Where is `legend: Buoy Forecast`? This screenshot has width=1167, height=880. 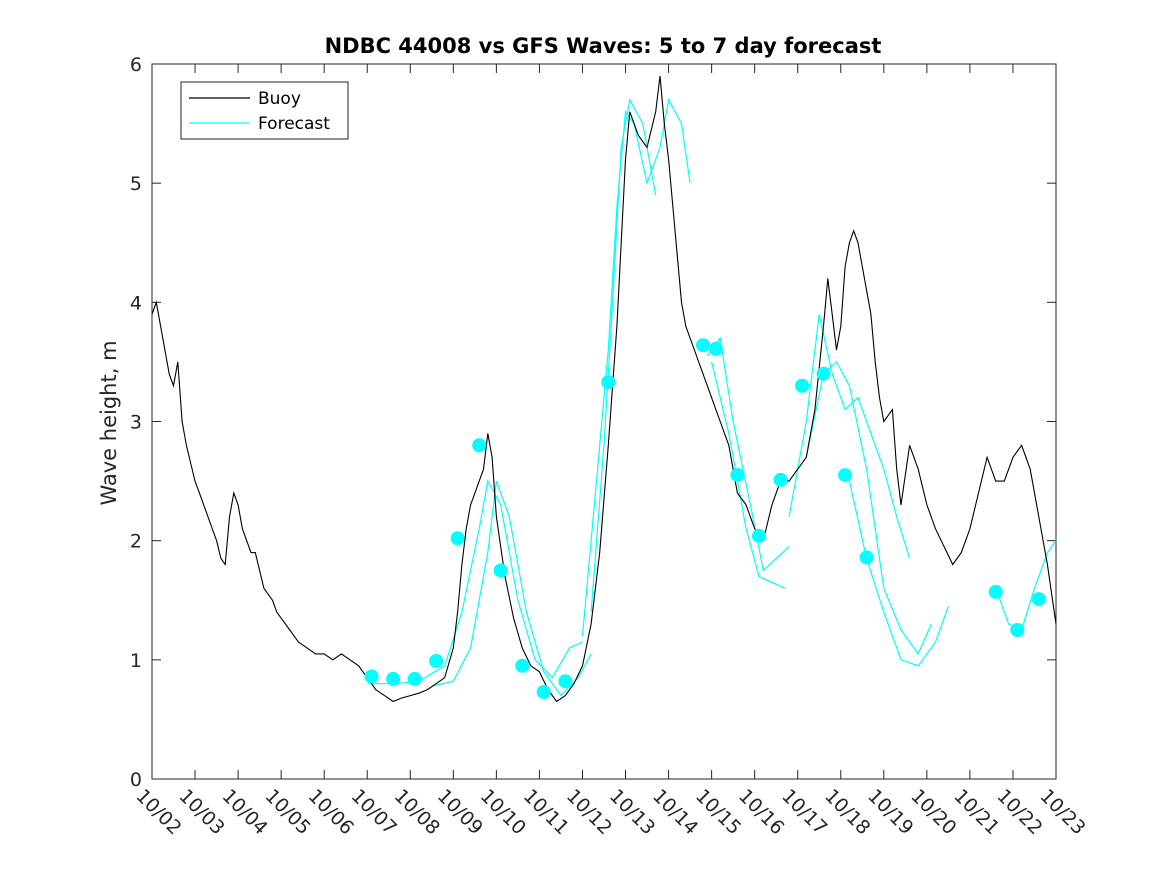
legend: Buoy Forecast is located at coordinates (264, 110).